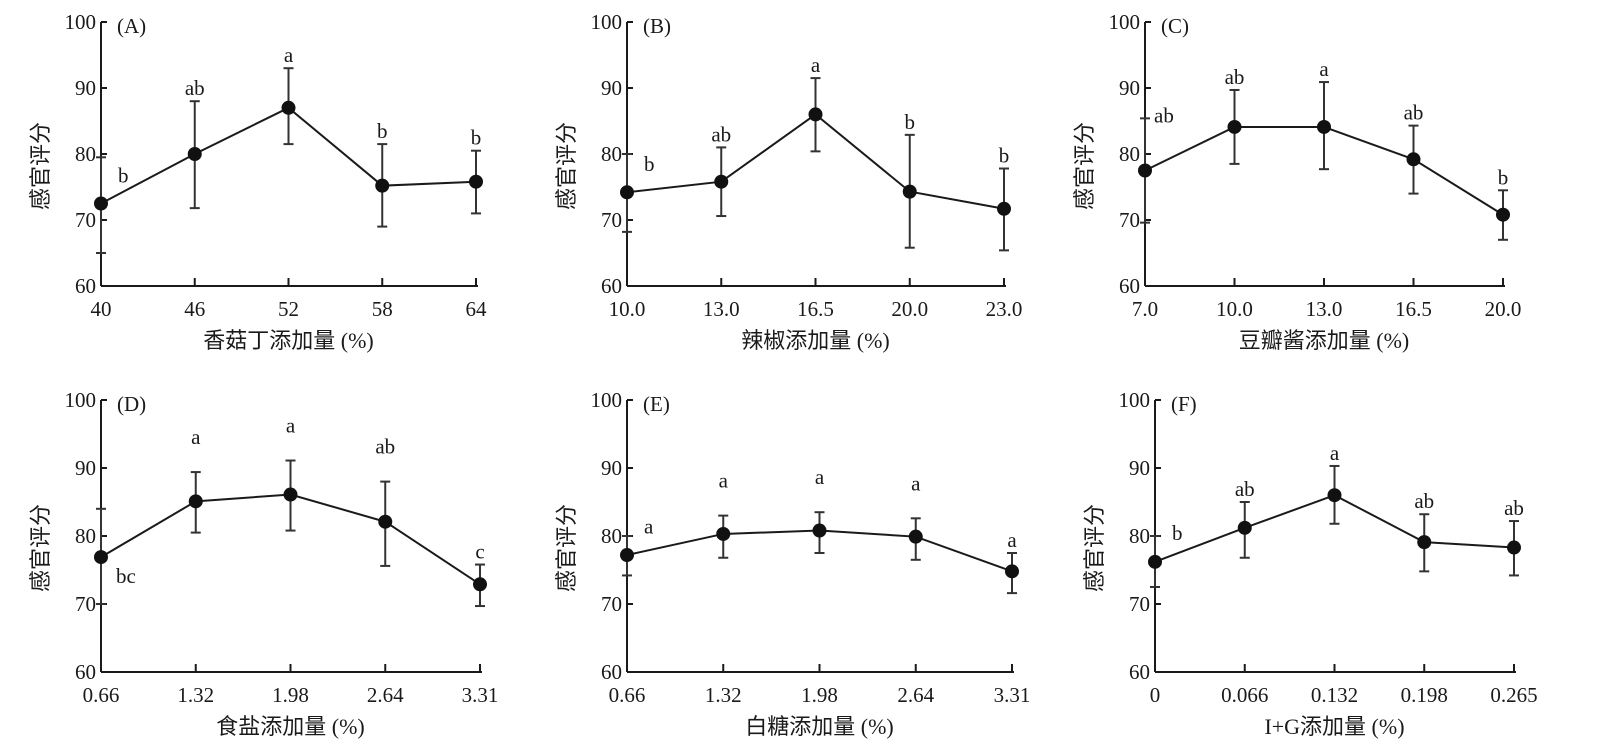 This screenshot has height=747, width=1600. What do you see at coordinates (1175, 26) in the screenshot?
I see `panel-label: (C)` at bounding box center [1175, 26].